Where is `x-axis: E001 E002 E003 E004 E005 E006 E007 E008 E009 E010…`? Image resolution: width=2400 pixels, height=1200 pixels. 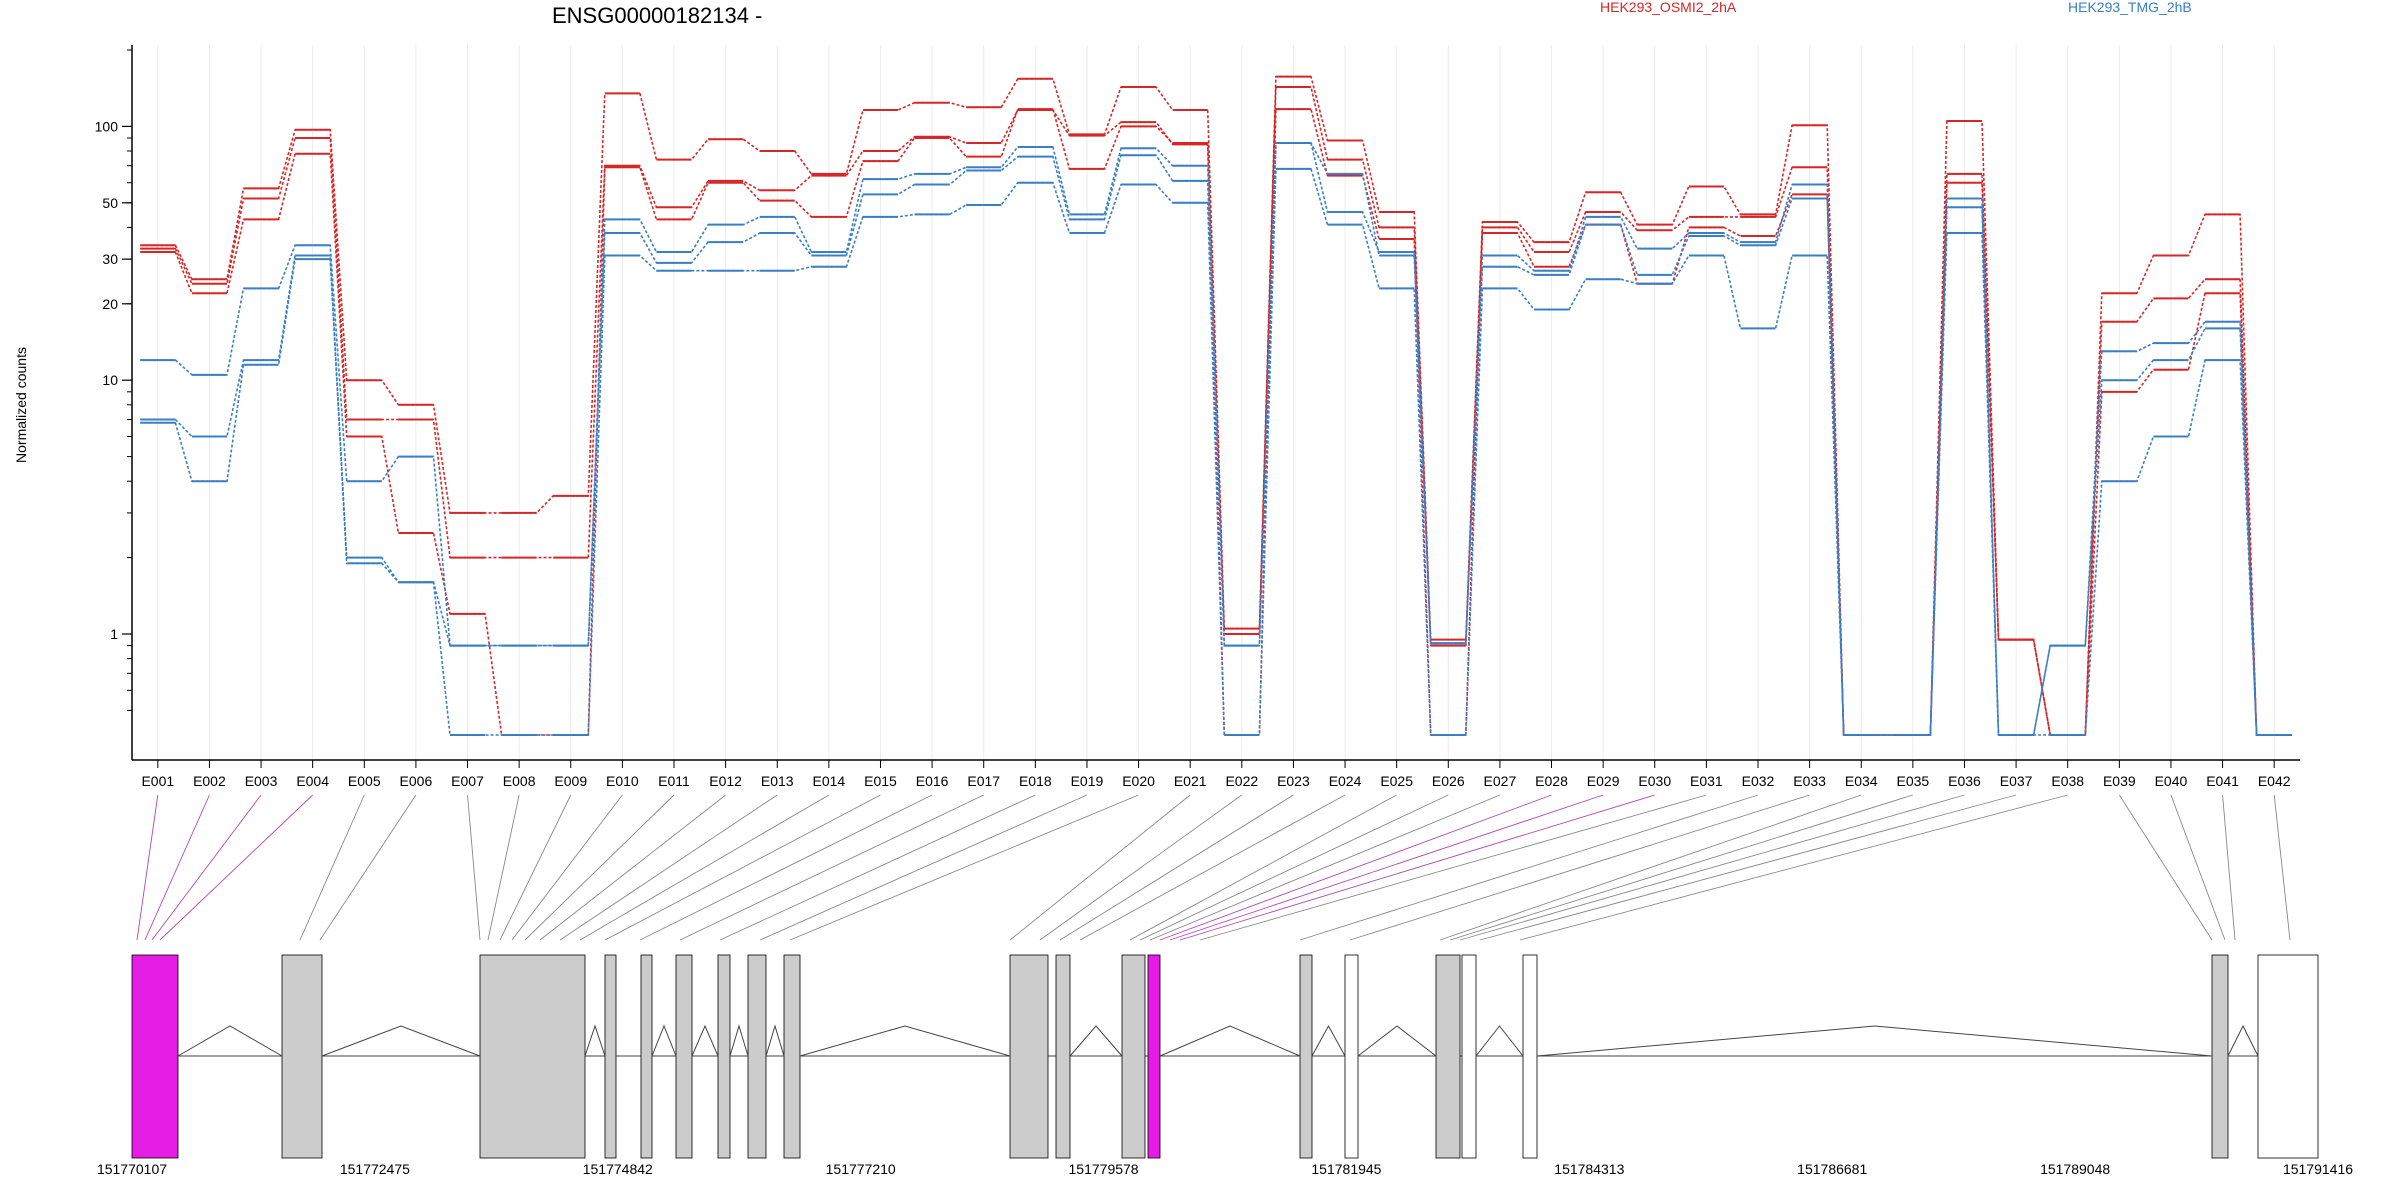
x-axis: E001 E002 E003 E004 E005 E006 E007 E008 E009 E010… is located at coordinates (1216, 774).